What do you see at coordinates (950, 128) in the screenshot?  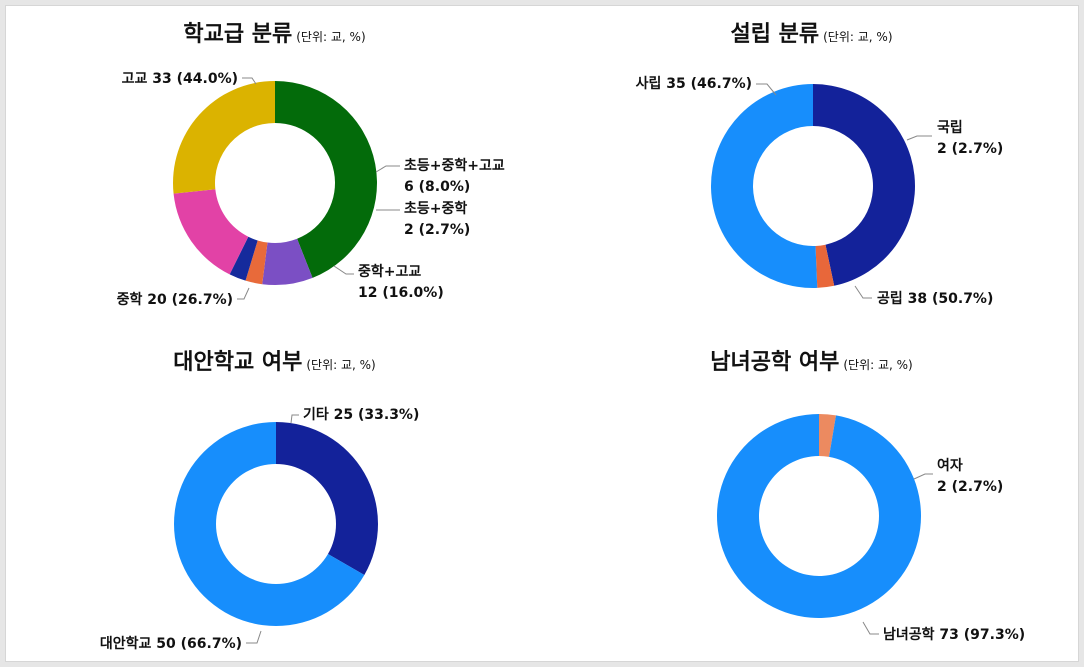 I see `data-label-line: 국립` at bounding box center [950, 128].